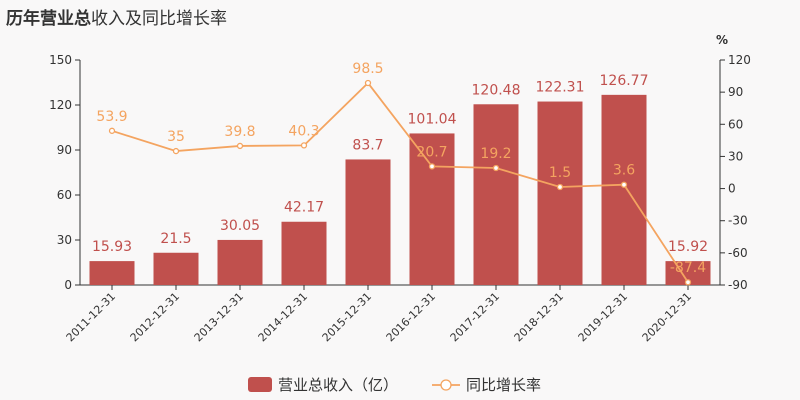 The height and width of the screenshot is (400, 800). Describe the element at coordinates (60, 60) in the screenshot. I see `left-tick-label: 150` at that location.